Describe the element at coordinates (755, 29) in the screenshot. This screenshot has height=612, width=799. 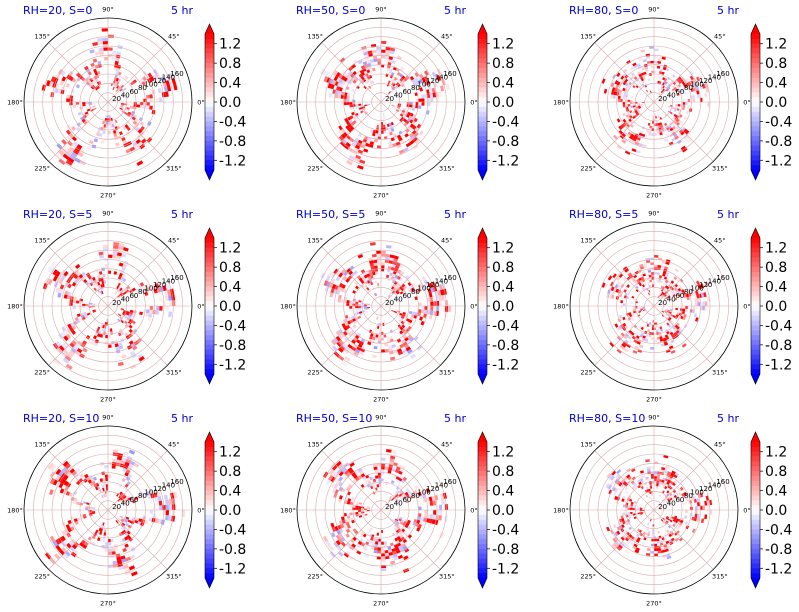
I see `colorbar-extend-max` at that location.